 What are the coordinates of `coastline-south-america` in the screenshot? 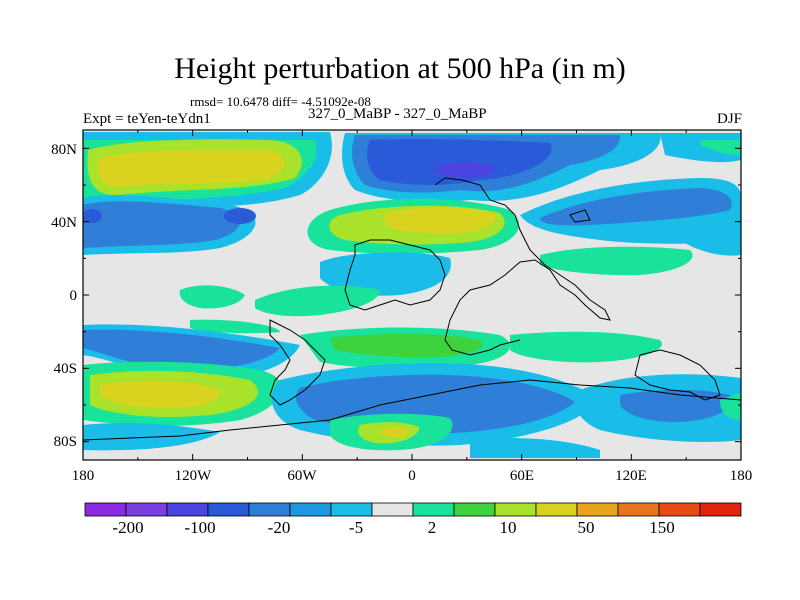 It's located at (297, 362).